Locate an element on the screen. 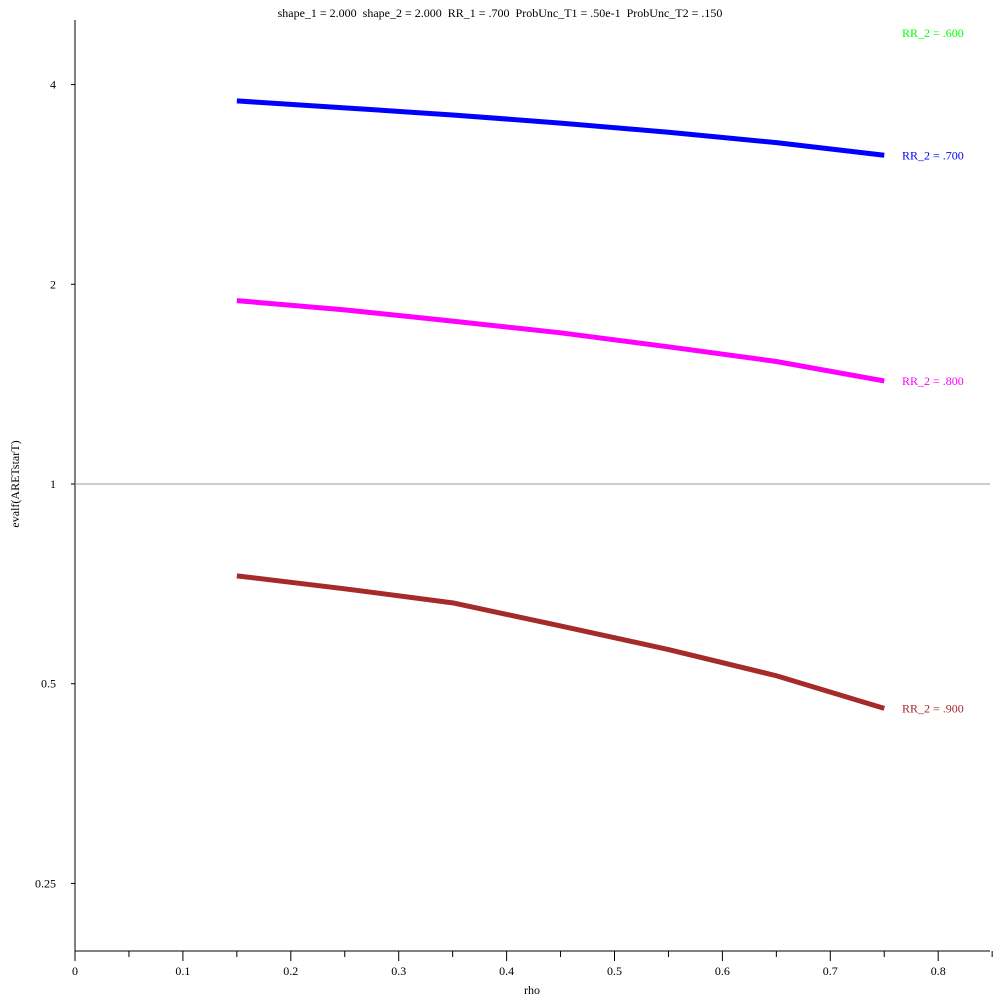  y-tick-label: 0.25 is located at coordinates (45, 883).